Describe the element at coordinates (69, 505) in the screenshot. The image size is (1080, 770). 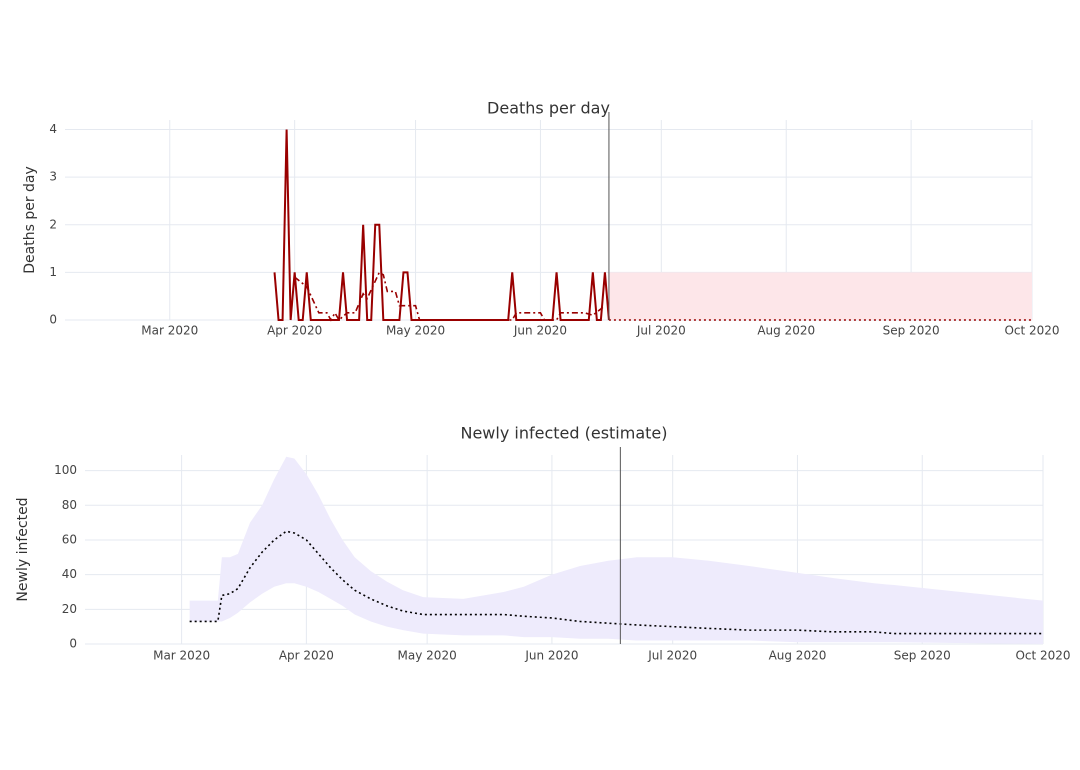
I see `y-tick-label: 80` at that location.